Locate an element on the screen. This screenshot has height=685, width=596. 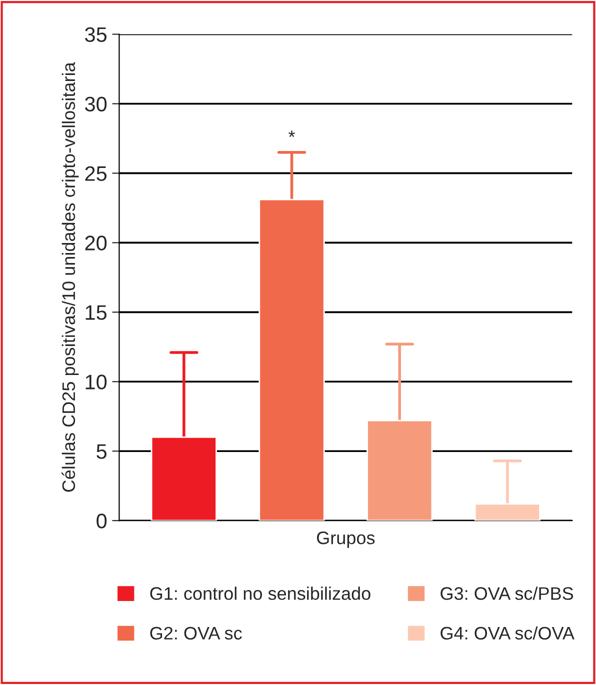
y-tick-label: 5 is located at coordinates (101, 451).